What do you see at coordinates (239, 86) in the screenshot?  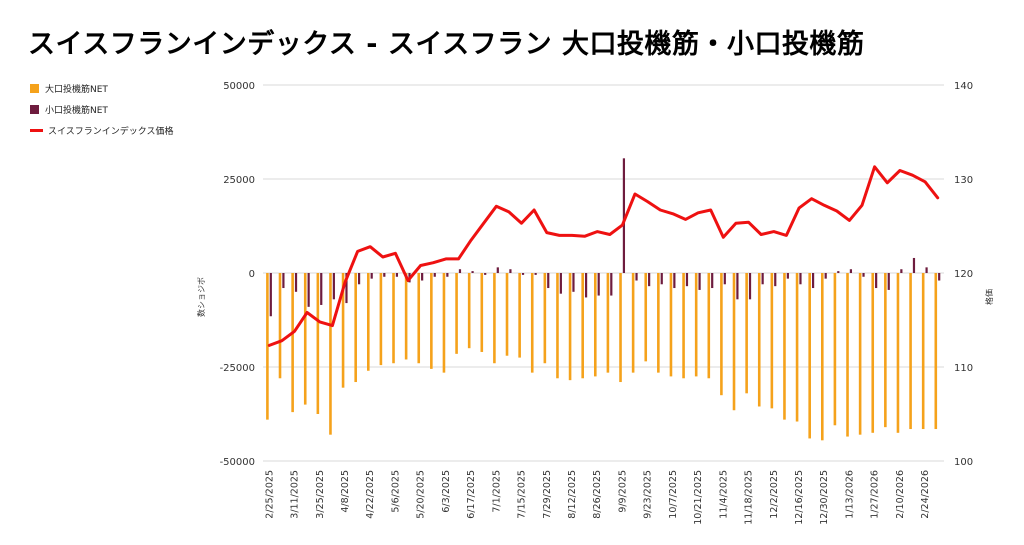 I see `y-tick-label: 50000` at bounding box center [239, 86].